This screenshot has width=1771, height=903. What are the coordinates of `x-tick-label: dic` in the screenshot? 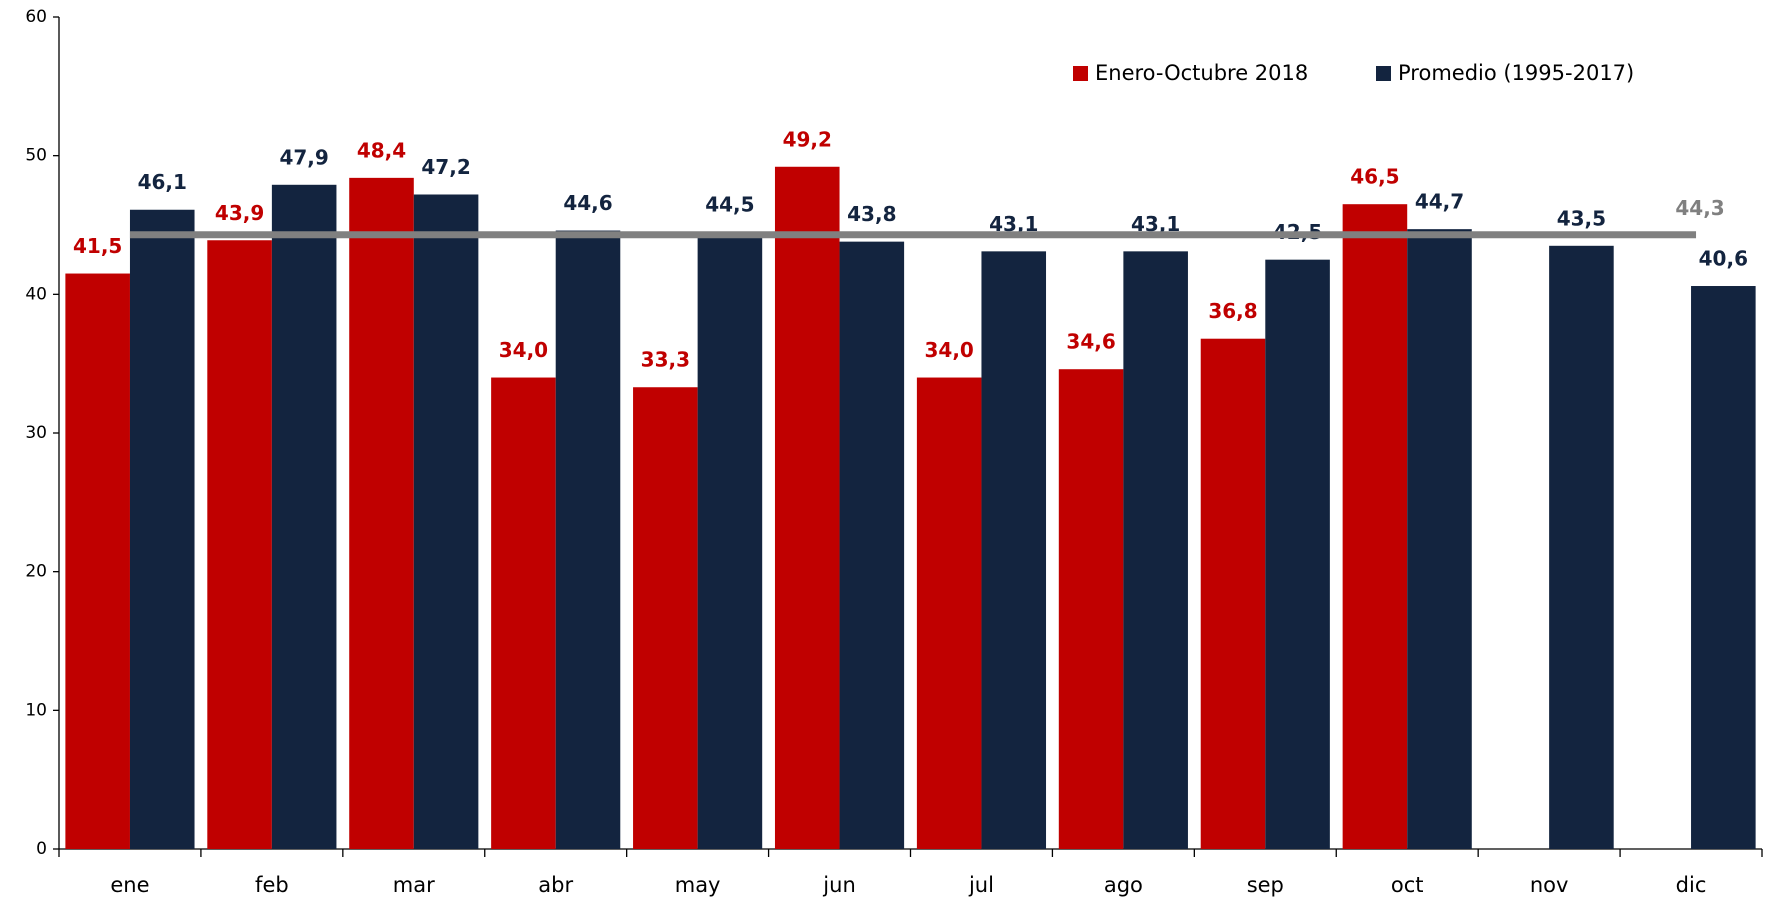 It's located at (1691, 885).